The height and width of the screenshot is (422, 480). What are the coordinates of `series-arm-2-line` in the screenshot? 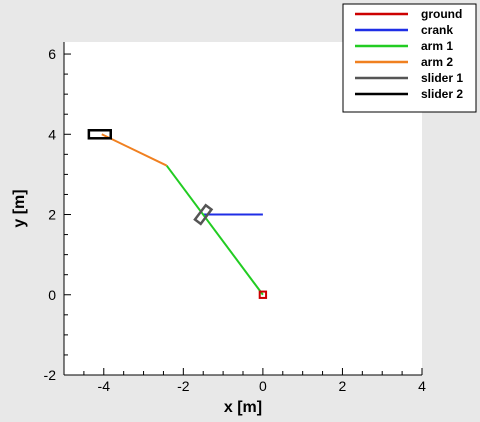 It's located at (134, 150).